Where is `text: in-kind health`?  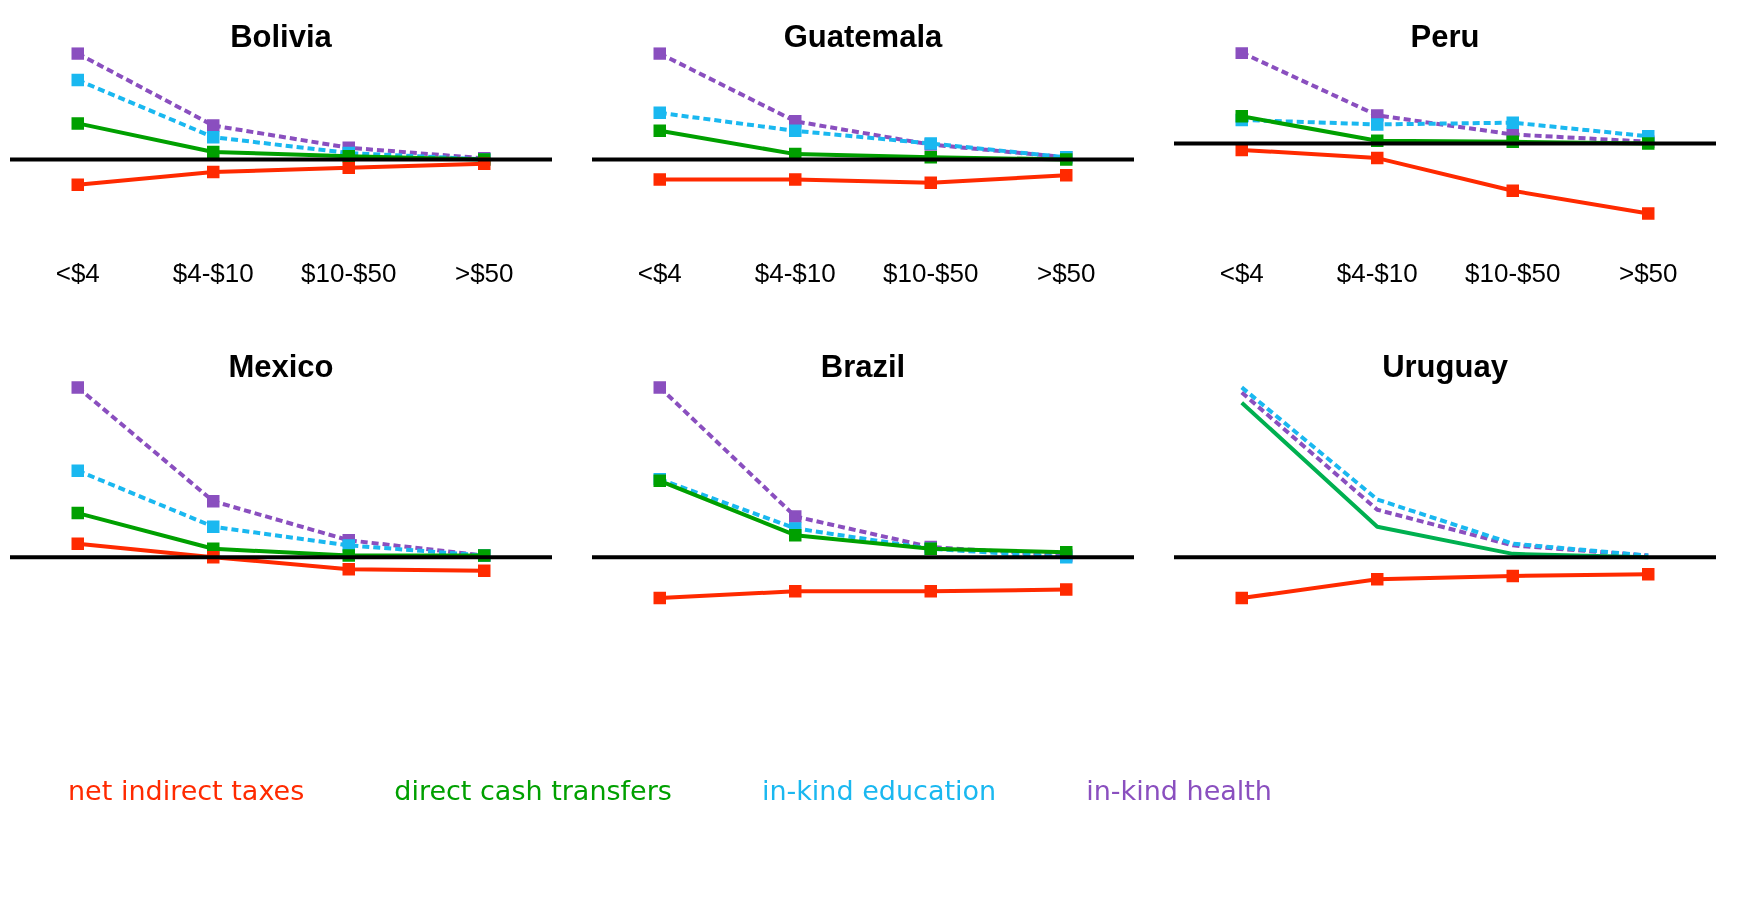 text: in-kind health is located at coordinates (1179, 790).